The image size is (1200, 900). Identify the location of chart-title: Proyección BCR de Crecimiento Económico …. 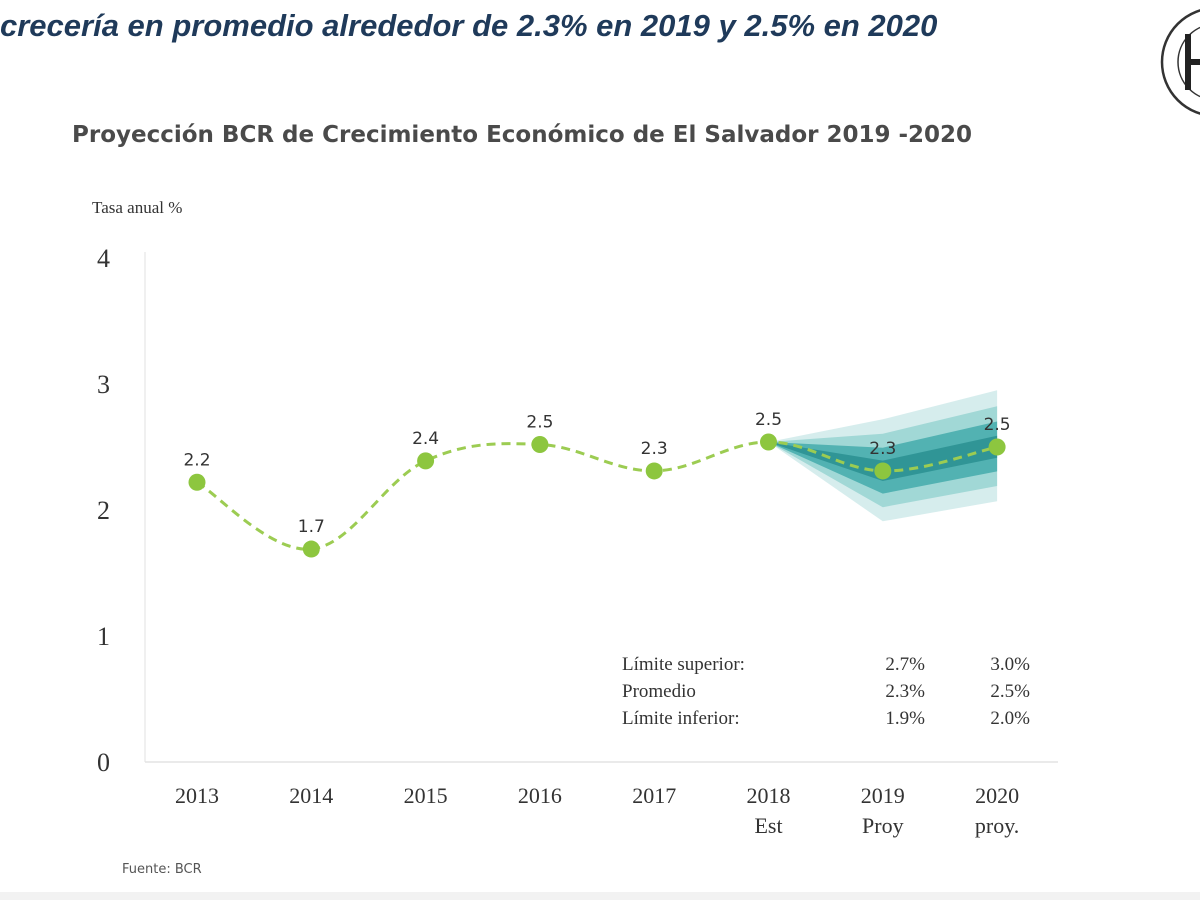
(522, 135).